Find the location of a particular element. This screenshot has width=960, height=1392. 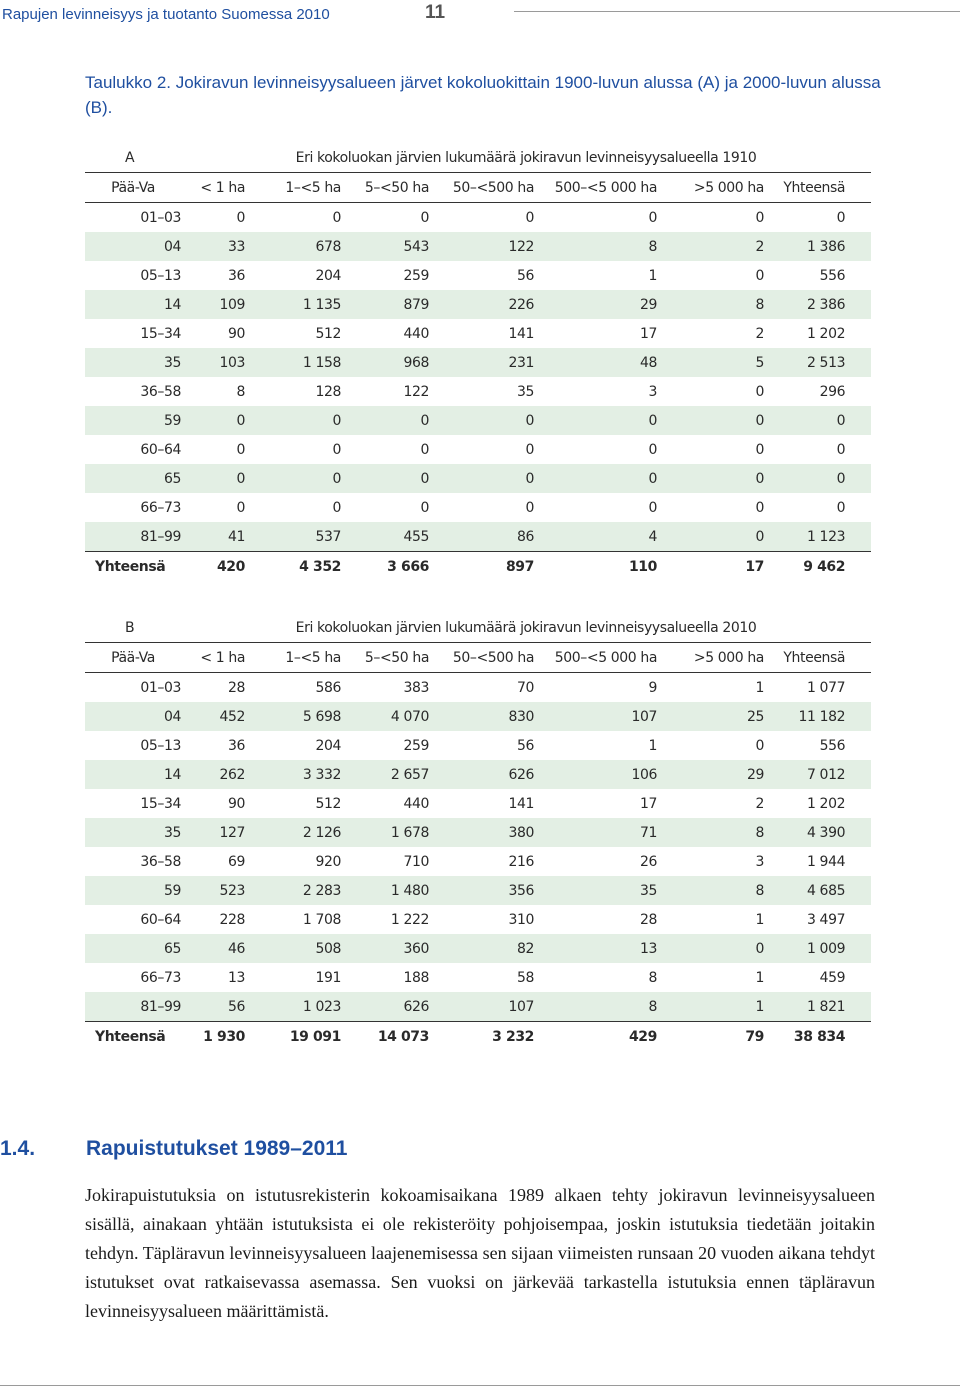

table-cell: 2 386 is located at coordinates (818, 304).